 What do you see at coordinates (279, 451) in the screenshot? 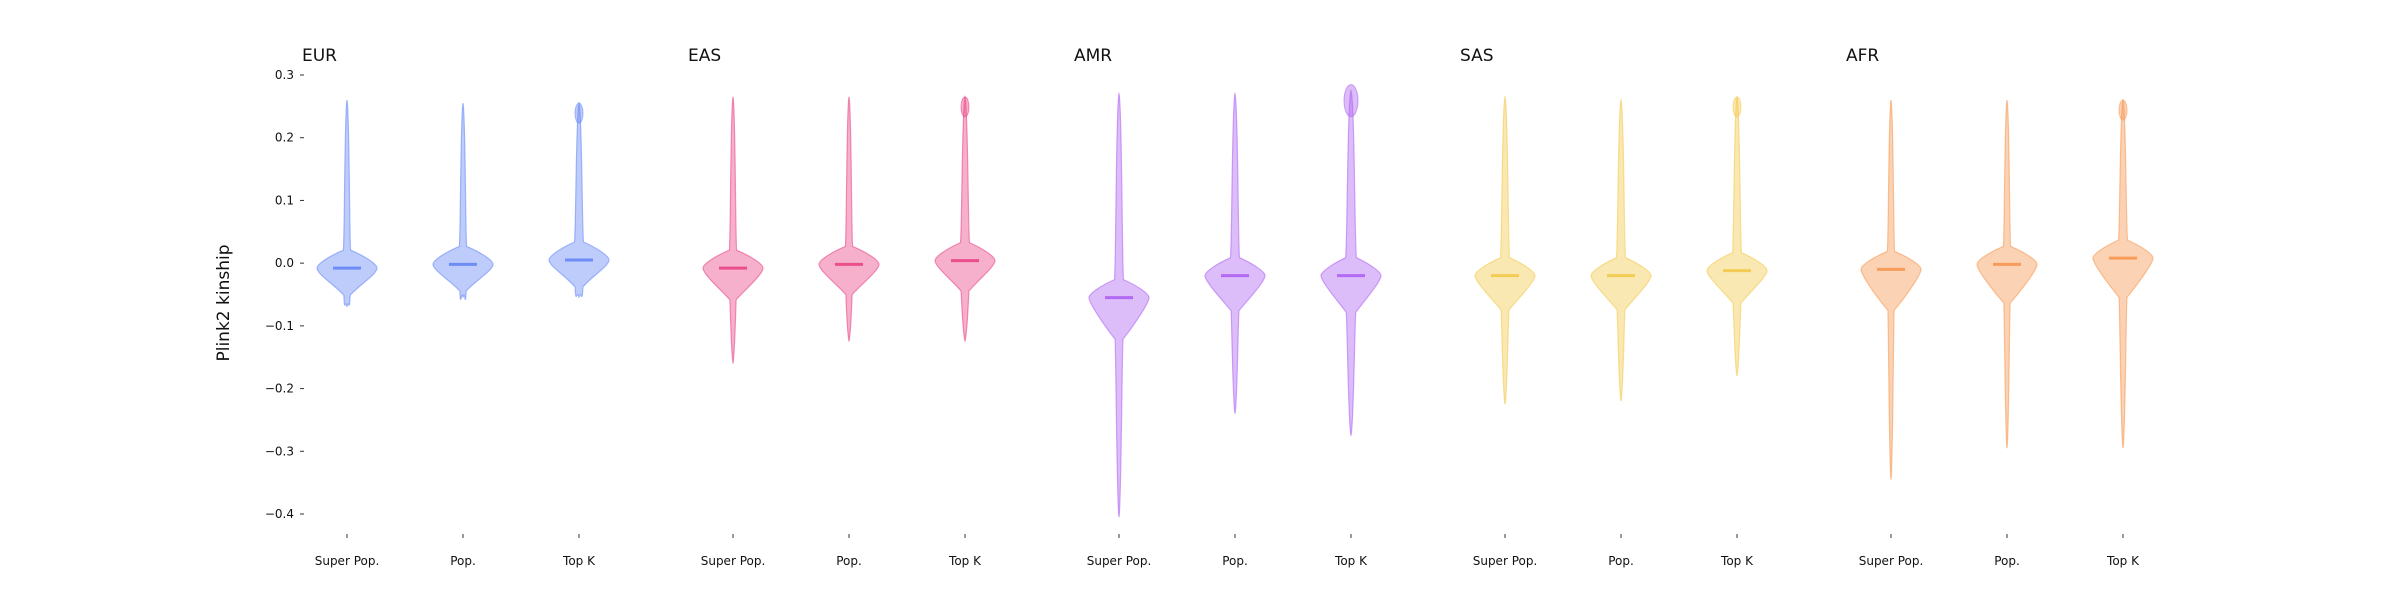
I see `y-tick-label: −0.3` at bounding box center [279, 451].